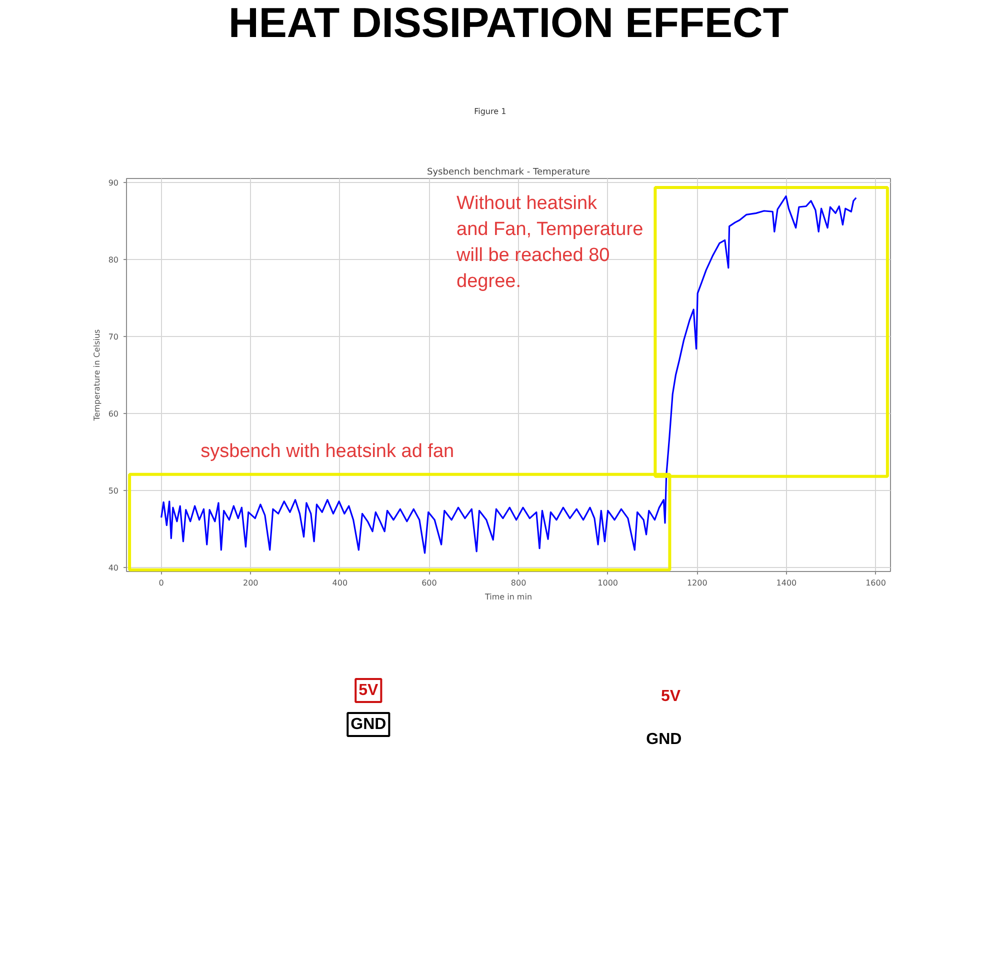 The height and width of the screenshot is (961, 998). Describe the element at coordinates (113, 337) in the screenshot. I see `y-tick-label: 70` at that location.